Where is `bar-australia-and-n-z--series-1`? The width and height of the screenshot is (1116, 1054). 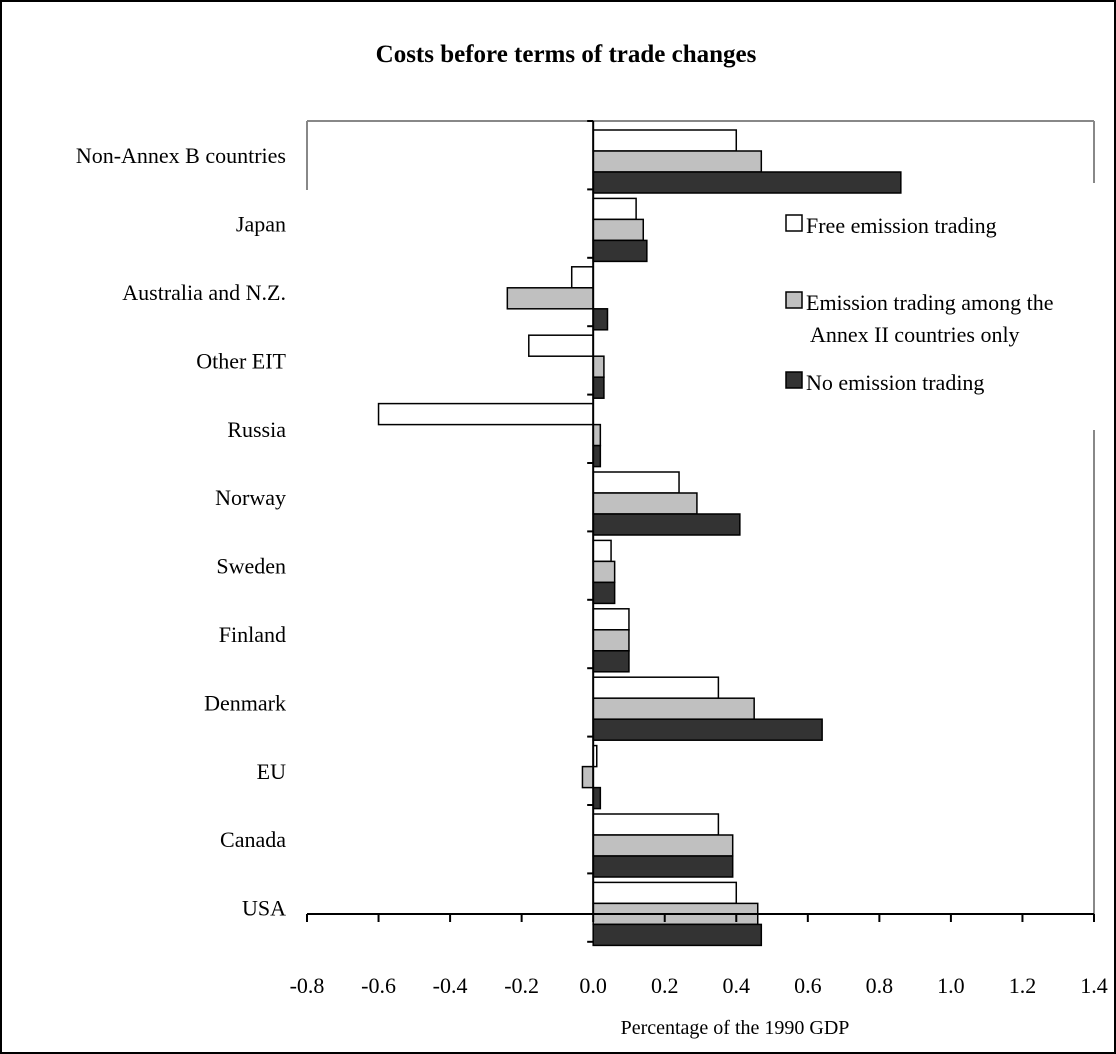
bar-australia-and-n-z--series-1 is located at coordinates (582, 277).